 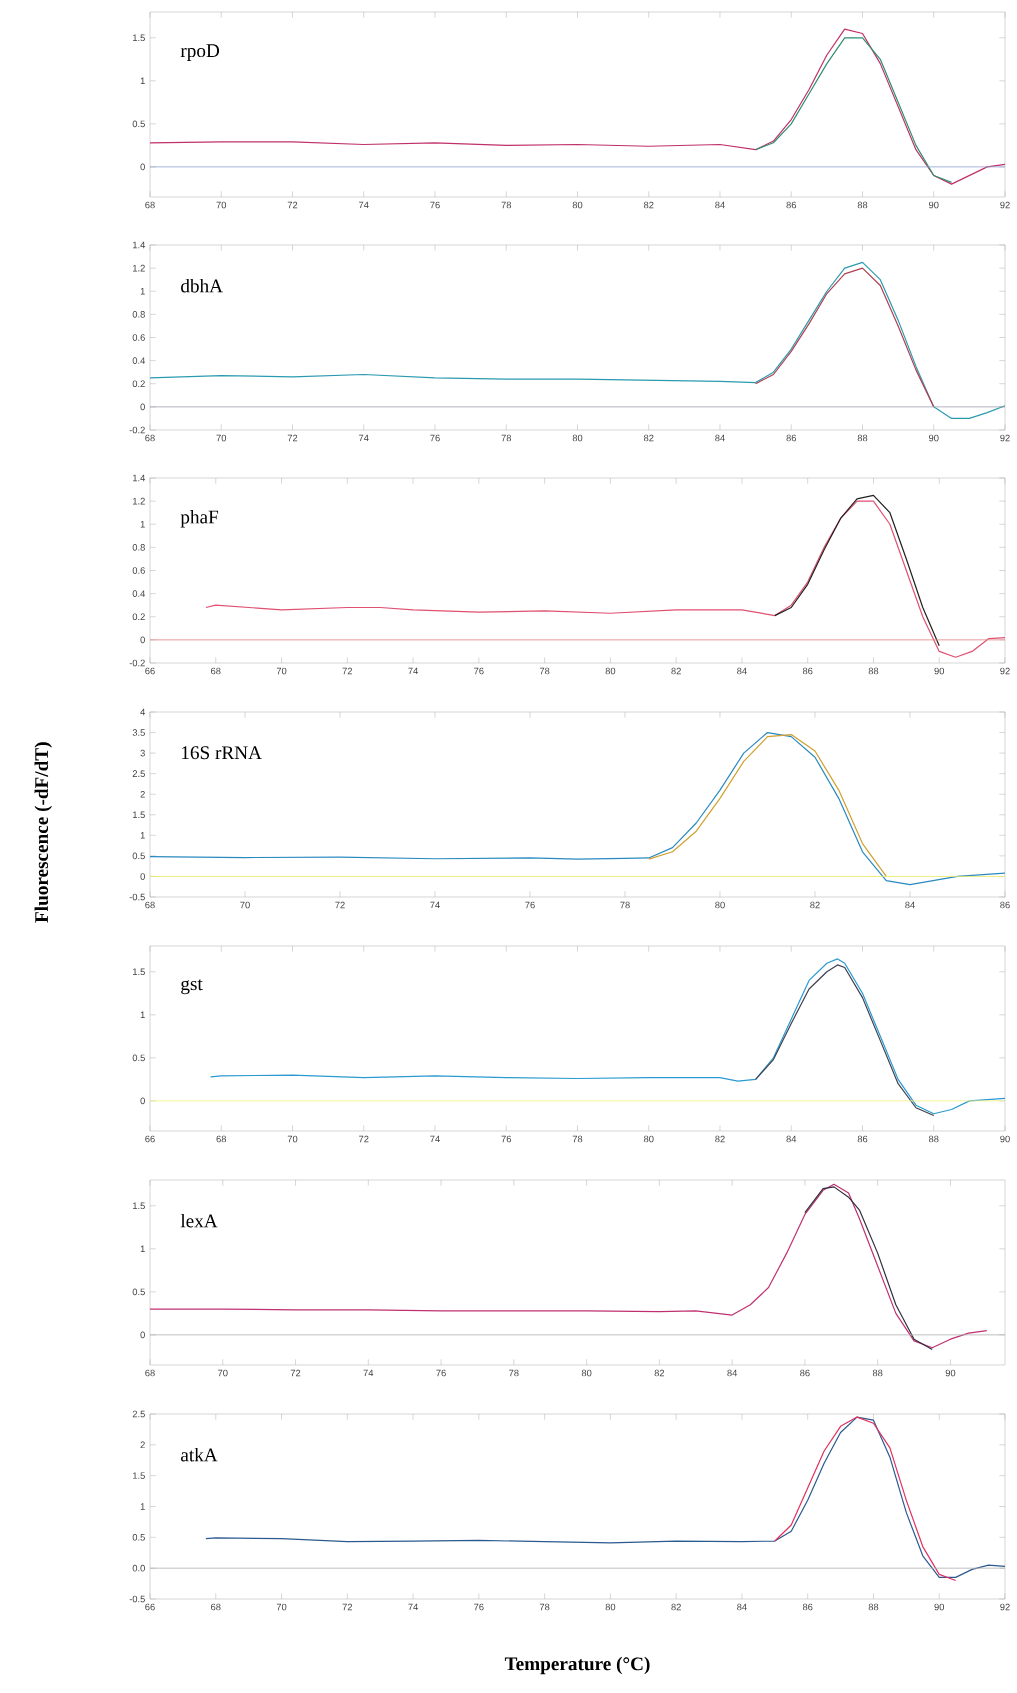 I want to click on y-tick-label: 4, so click(x=143, y=712).